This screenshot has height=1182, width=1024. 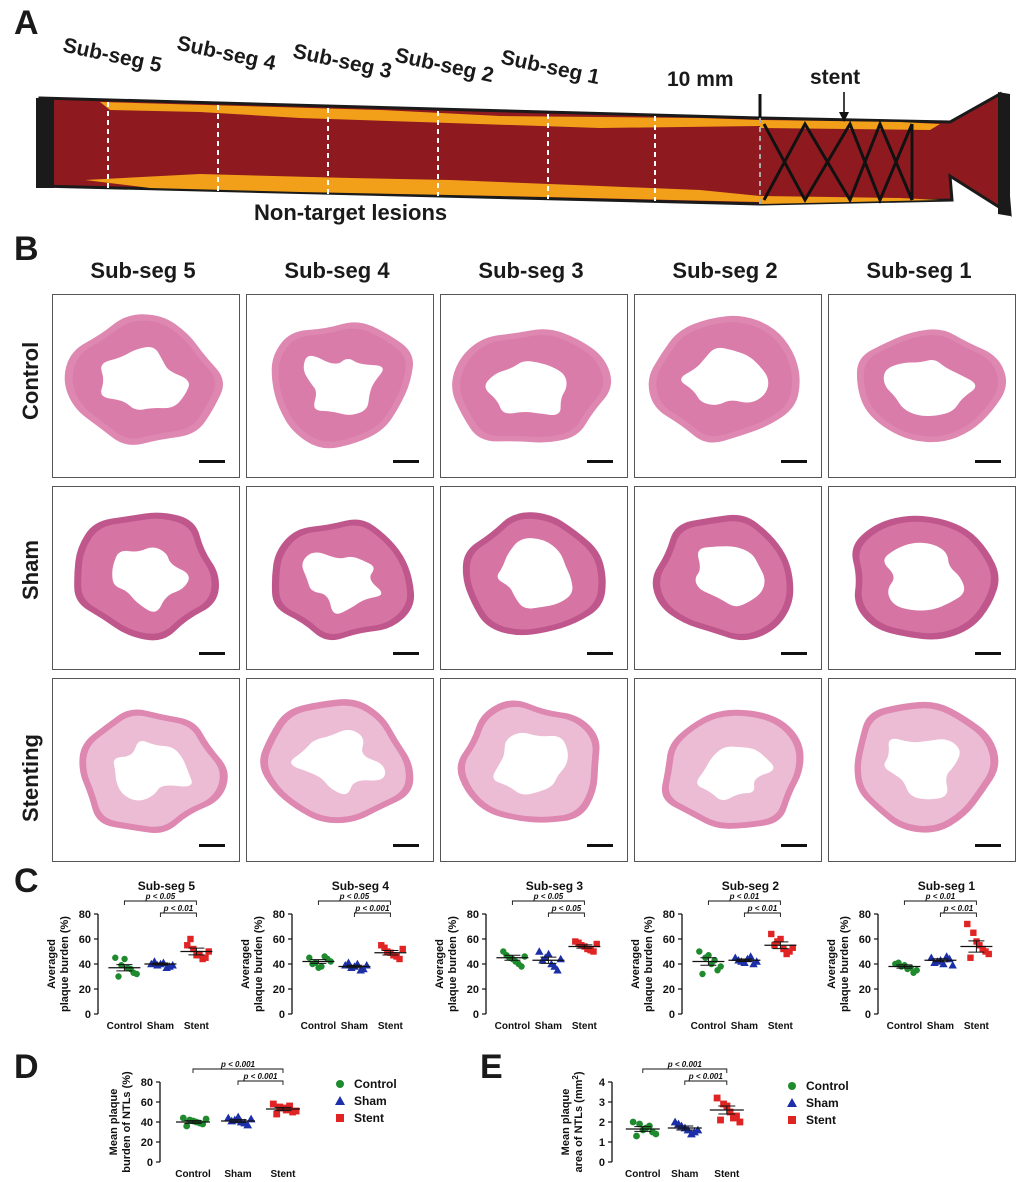 I want to click on panel-letter-e: E, so click(x=491, y=1067).